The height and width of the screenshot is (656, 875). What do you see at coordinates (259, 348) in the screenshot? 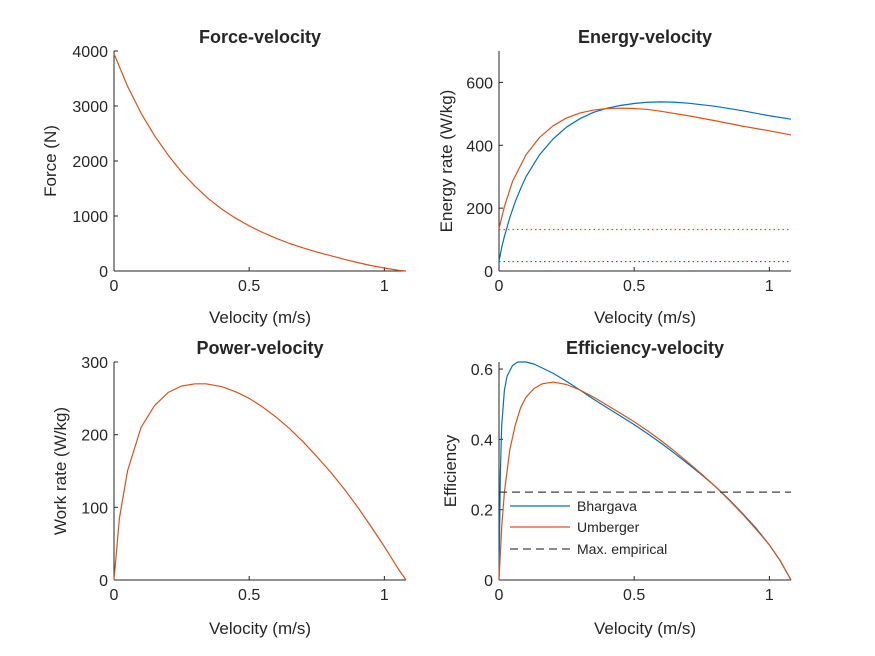
I see `panel-title: Power-velocity` at bounding box center [259, 348].